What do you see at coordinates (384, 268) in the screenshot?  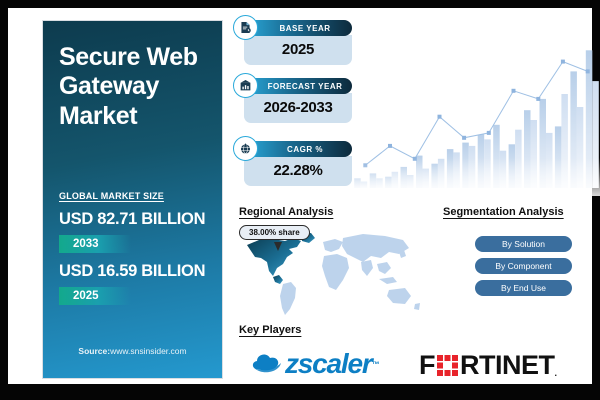 I see `region-southeast-asia` at bounding box center [384, 268].